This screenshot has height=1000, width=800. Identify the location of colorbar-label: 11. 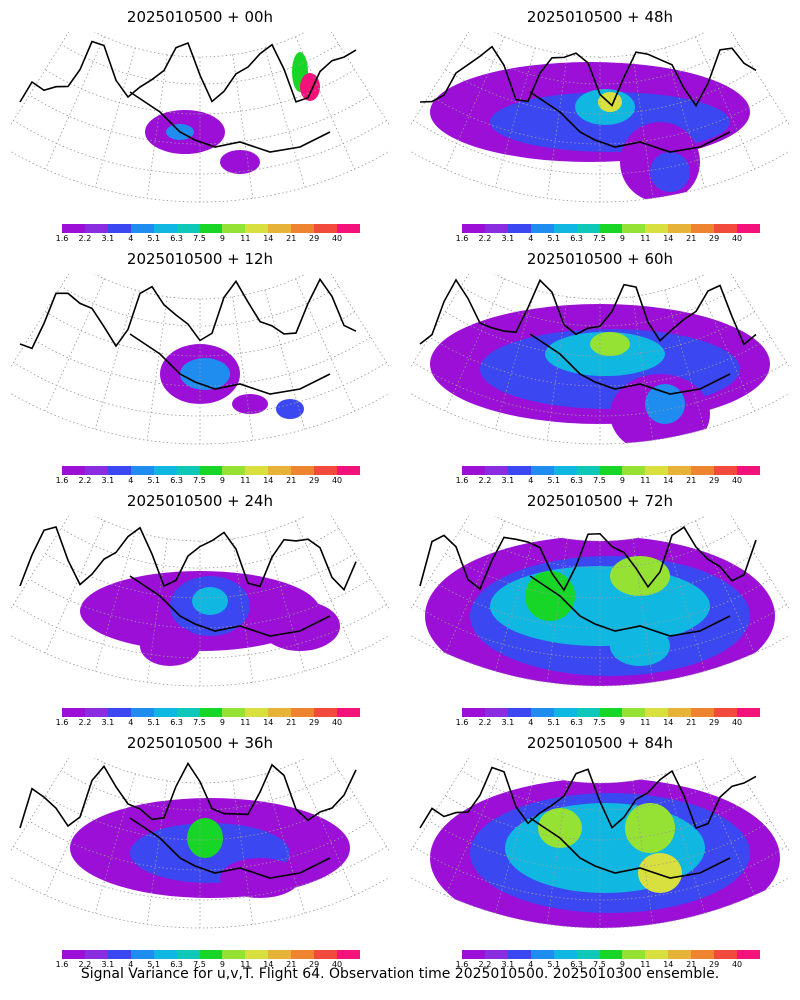
(645, 238).